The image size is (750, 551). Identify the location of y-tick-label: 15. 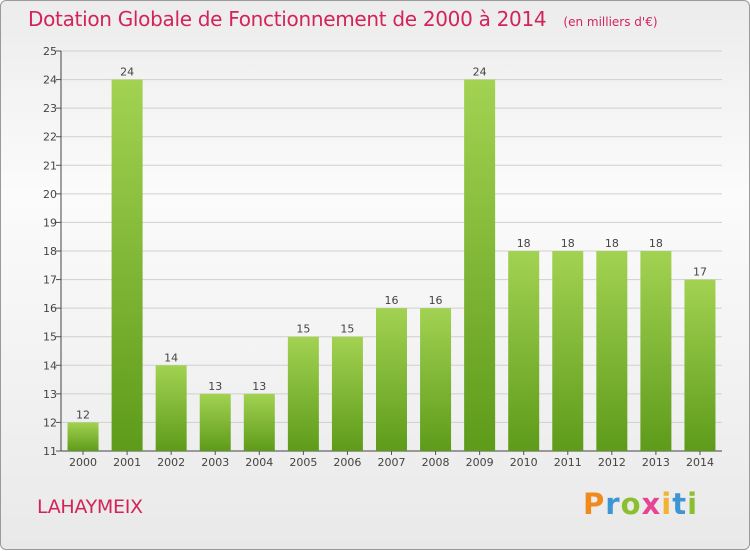
(50, 337).